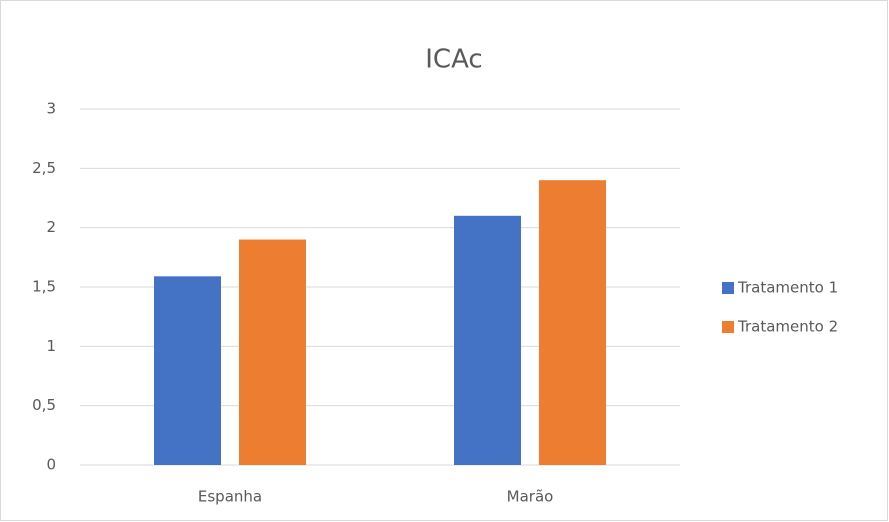  What do you see at coordinates (51, 109) in the screenshot?
I see `y-tick-label: 3` at bounding box center [51, 109].